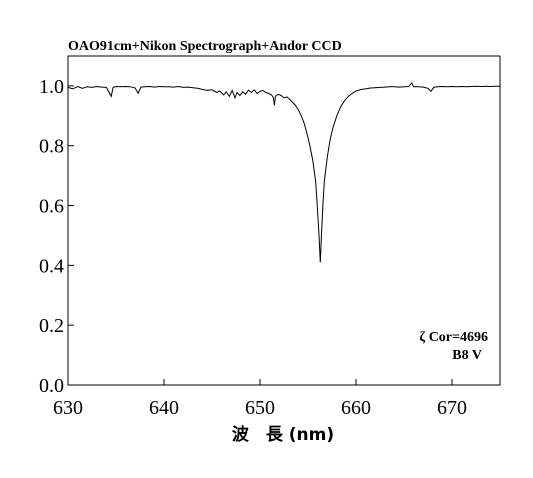  What do you see at coordinates (467, 355) in the screenshot?
I see `spectral-type-annotation: B8 V` at bounding box center [467, 355].